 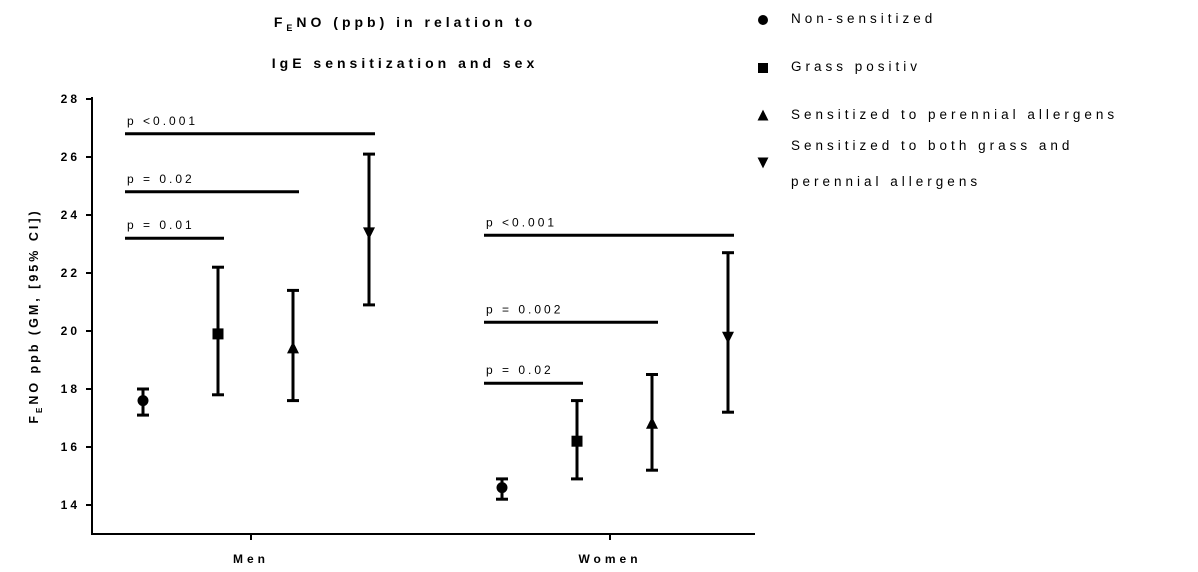 I want to click on title-line: IgE sensitization and sex, so click(x=405, y=63).